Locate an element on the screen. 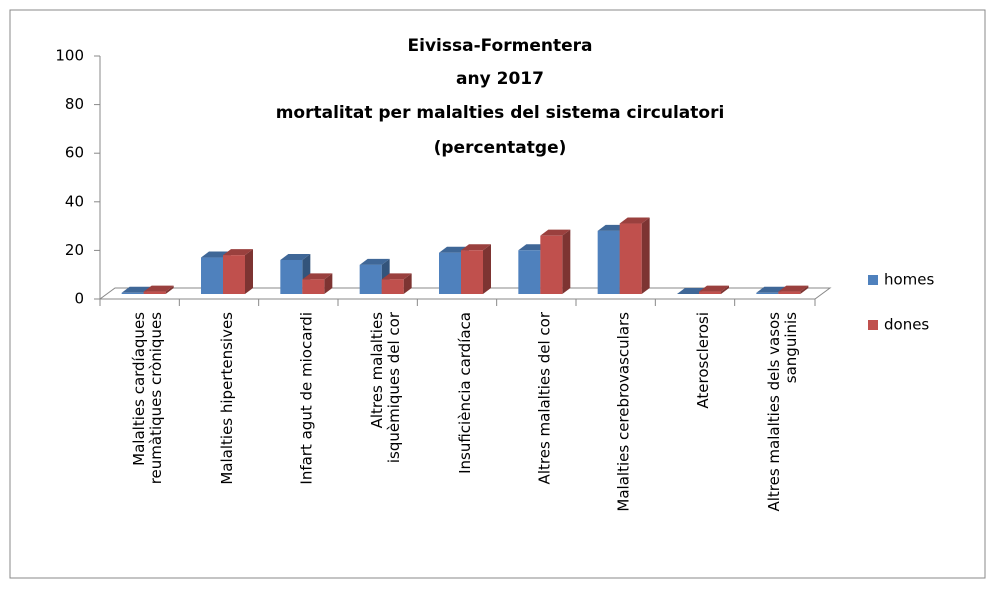 The width and height of the screenshot is (996, 592). x-tick-label-group: Infart agut de miocardi is located at coordinates (306, 398).